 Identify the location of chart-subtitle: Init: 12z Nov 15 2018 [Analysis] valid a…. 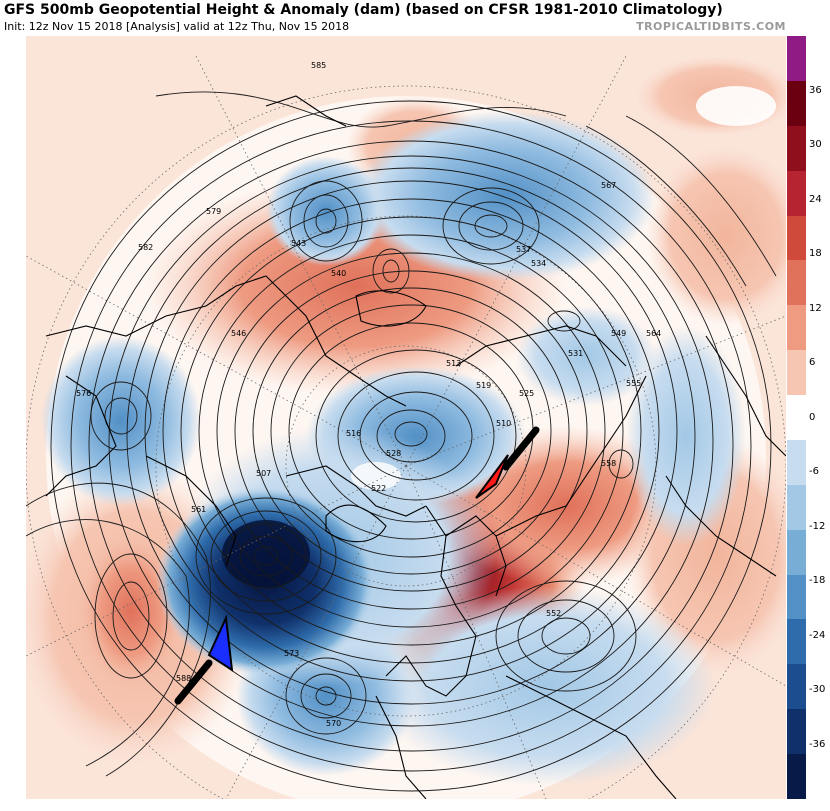
(177, 26).